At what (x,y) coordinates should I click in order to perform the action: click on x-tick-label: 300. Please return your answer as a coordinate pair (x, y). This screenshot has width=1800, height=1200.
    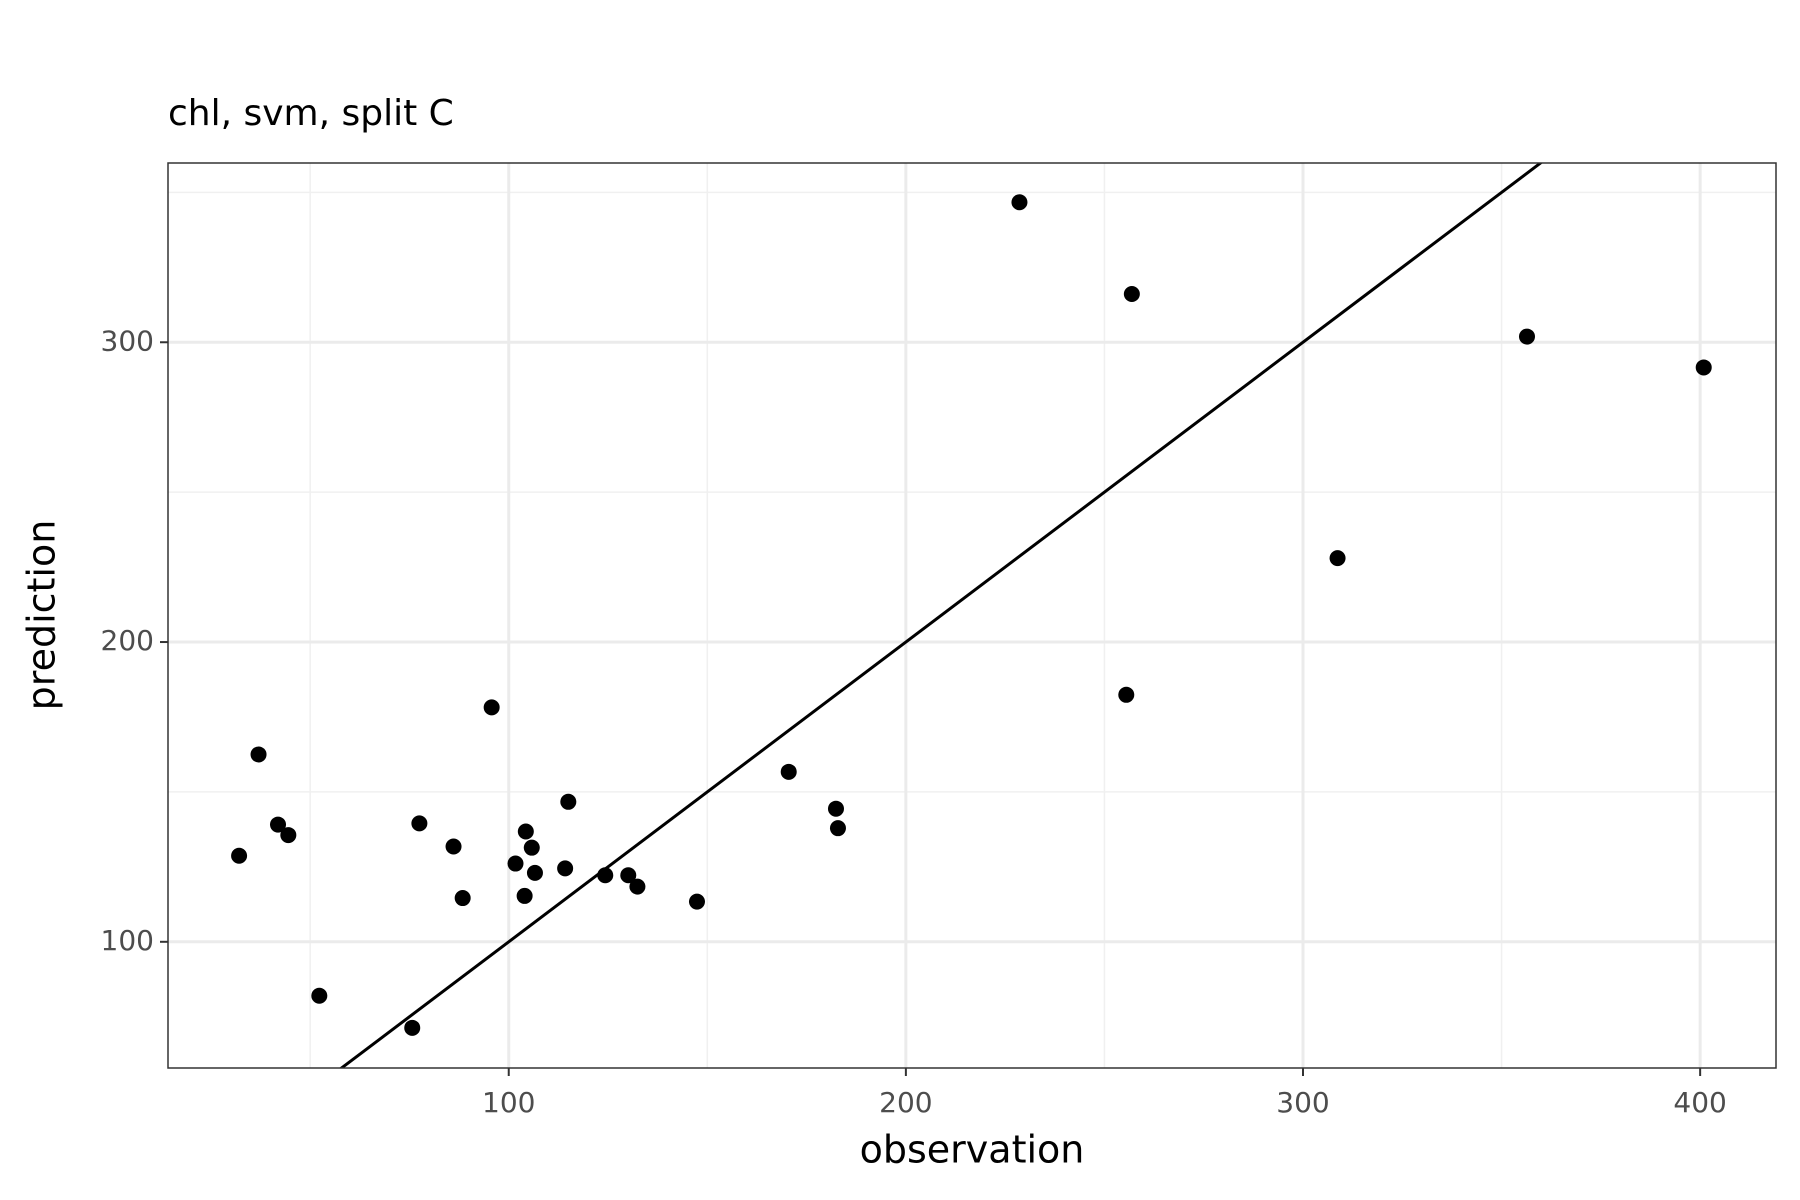
    Looking at the image, I should click on (1302, 1102).